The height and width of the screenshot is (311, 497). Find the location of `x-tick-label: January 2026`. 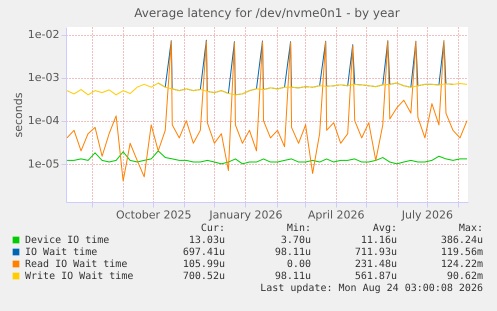

x-tick-label: January 2026 is located at coordinates (245, 215).